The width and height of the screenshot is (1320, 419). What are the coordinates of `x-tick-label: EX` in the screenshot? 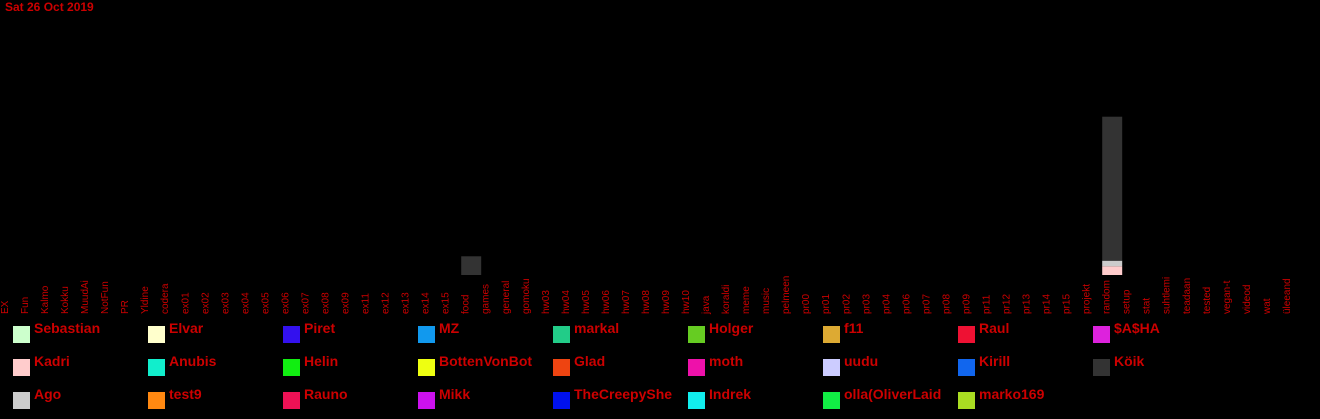 It's located at (5, 307).